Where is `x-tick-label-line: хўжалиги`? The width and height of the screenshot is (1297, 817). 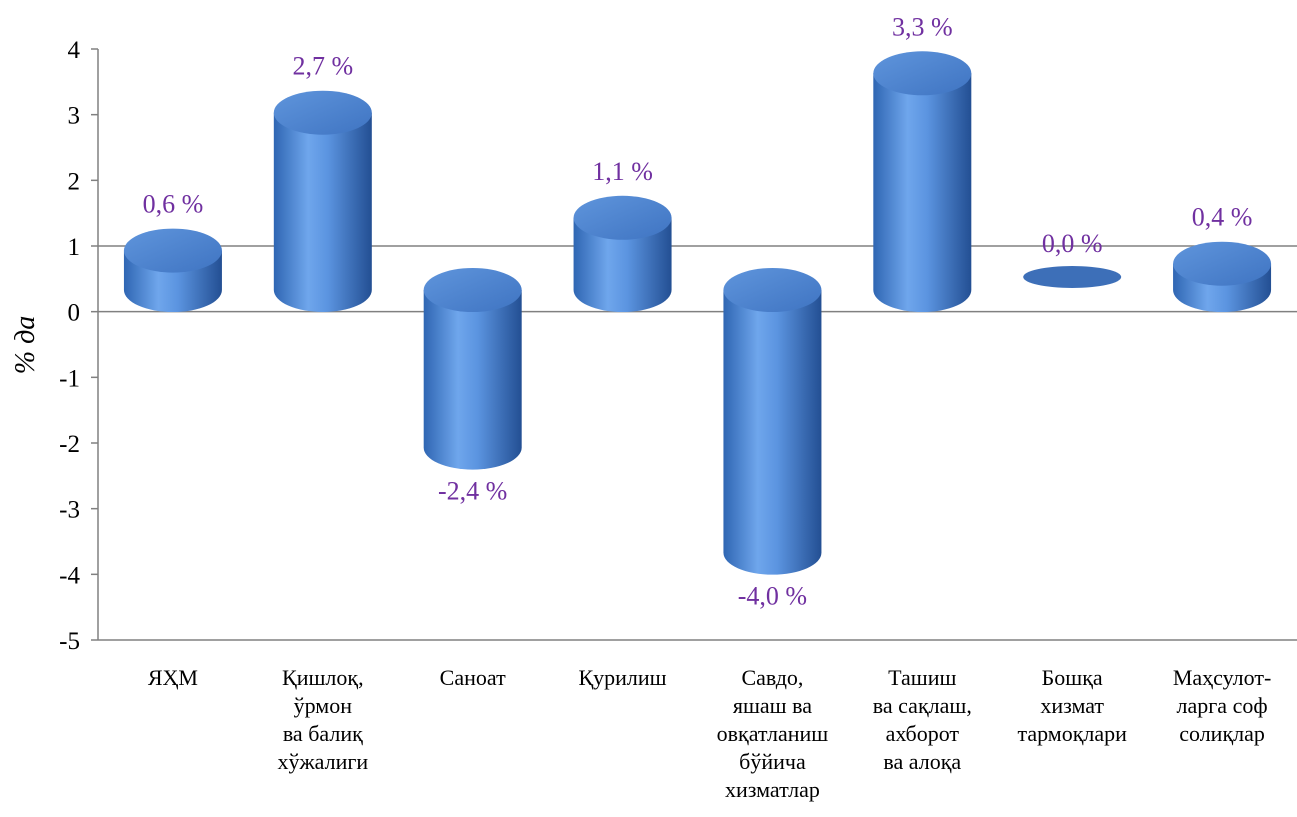 x-tick-label-line: хўжалиги is located at coordinates (322, 761).